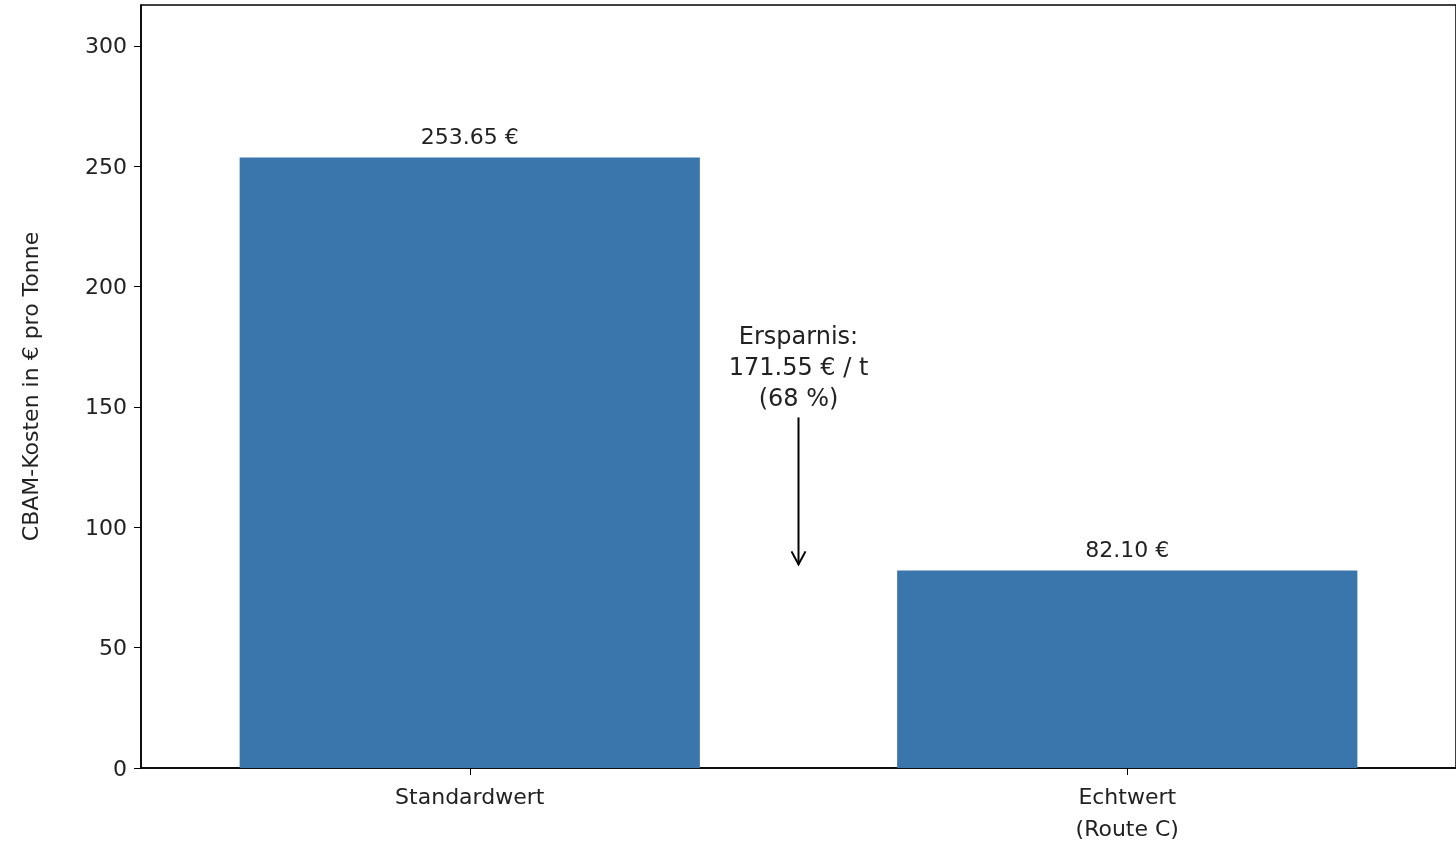 The width and height of the screenshot is (1456, 844). I want to click on y-tick-label: 300, so click(106, 46).